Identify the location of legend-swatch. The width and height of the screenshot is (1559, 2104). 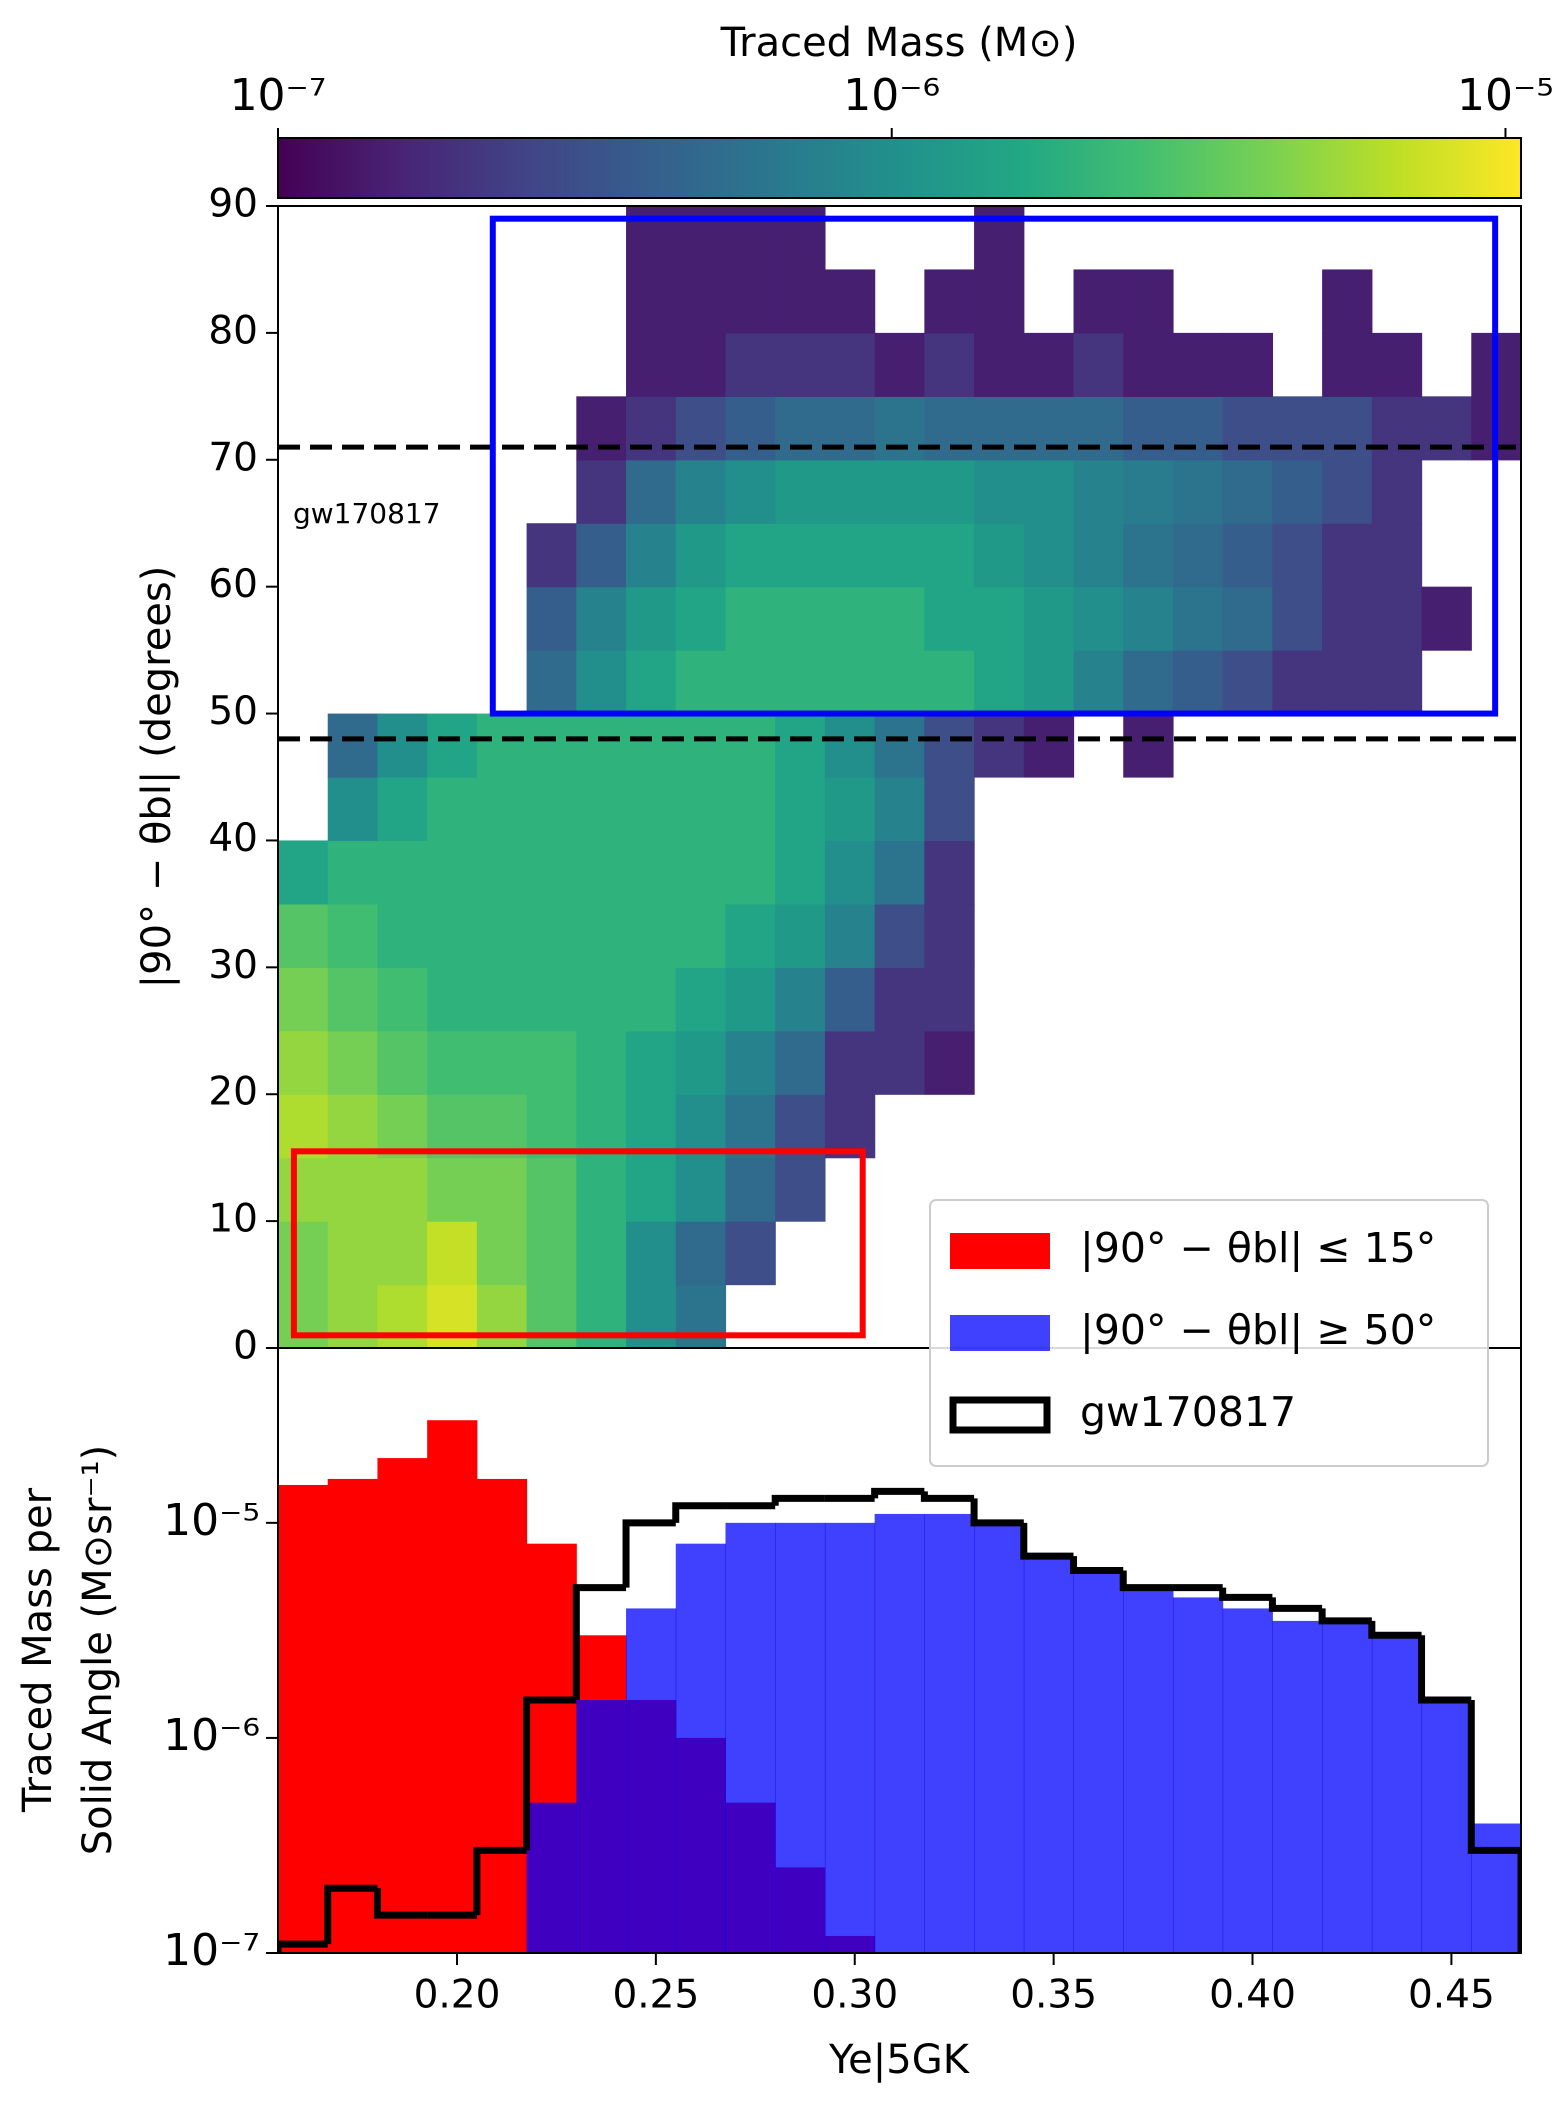
(1000, 1333).